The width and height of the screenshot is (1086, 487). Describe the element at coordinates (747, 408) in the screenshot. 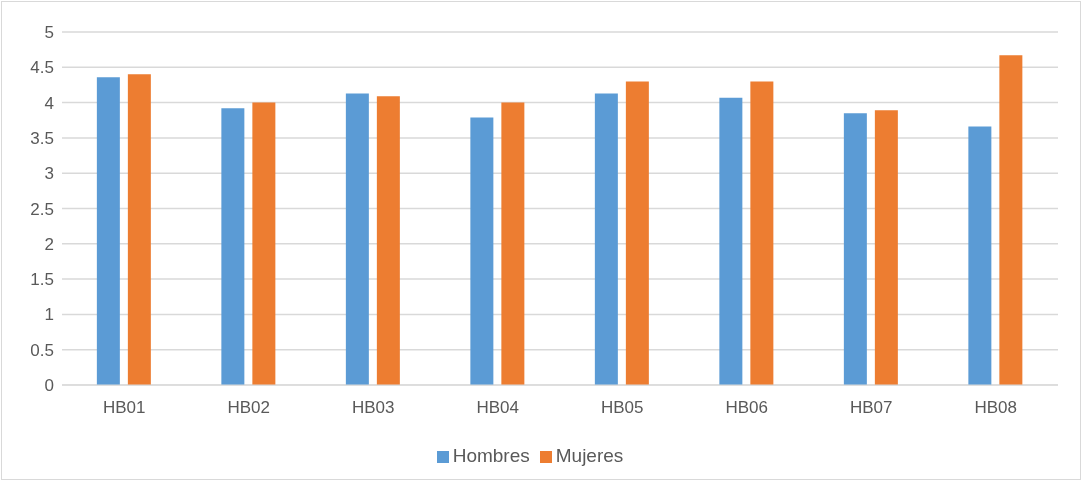

I see `x-tick-label: HB06` at that location.